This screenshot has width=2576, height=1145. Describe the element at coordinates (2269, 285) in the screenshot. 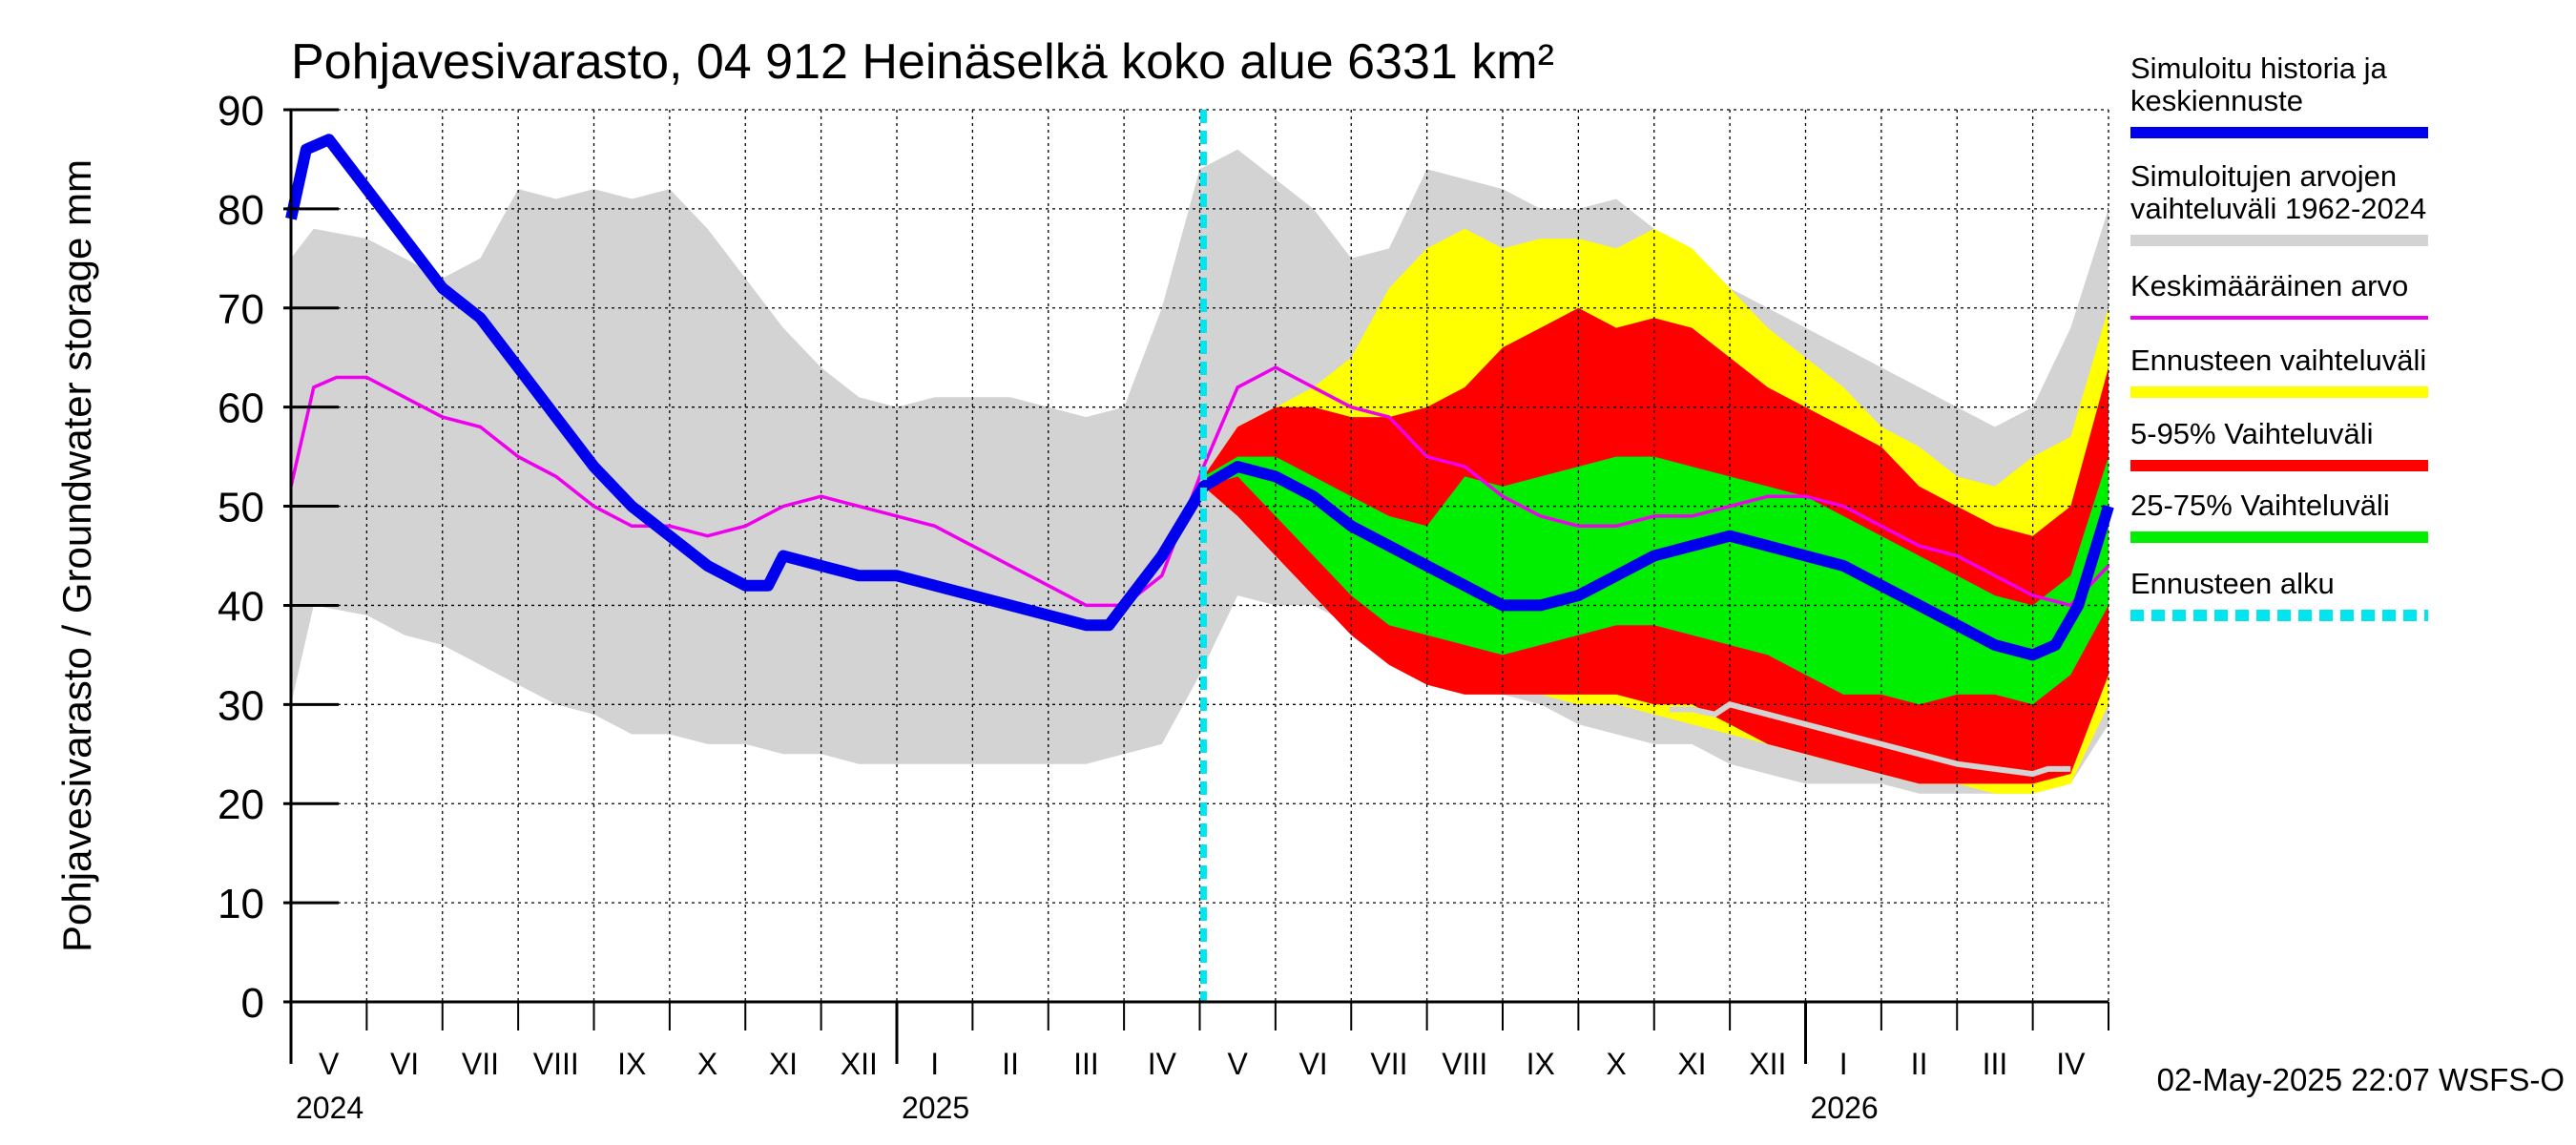

I see `legend-label: Keskimääräinen arvo` at that location.